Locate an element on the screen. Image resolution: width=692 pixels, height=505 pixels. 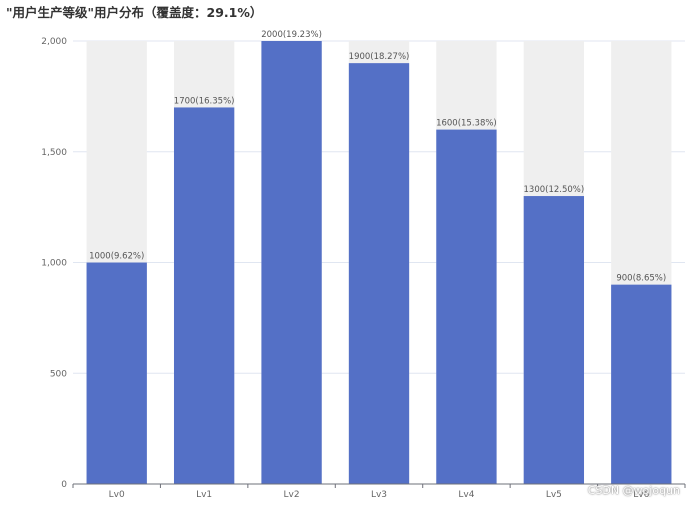
bar-lv3 is located at coordinates (379, 274).